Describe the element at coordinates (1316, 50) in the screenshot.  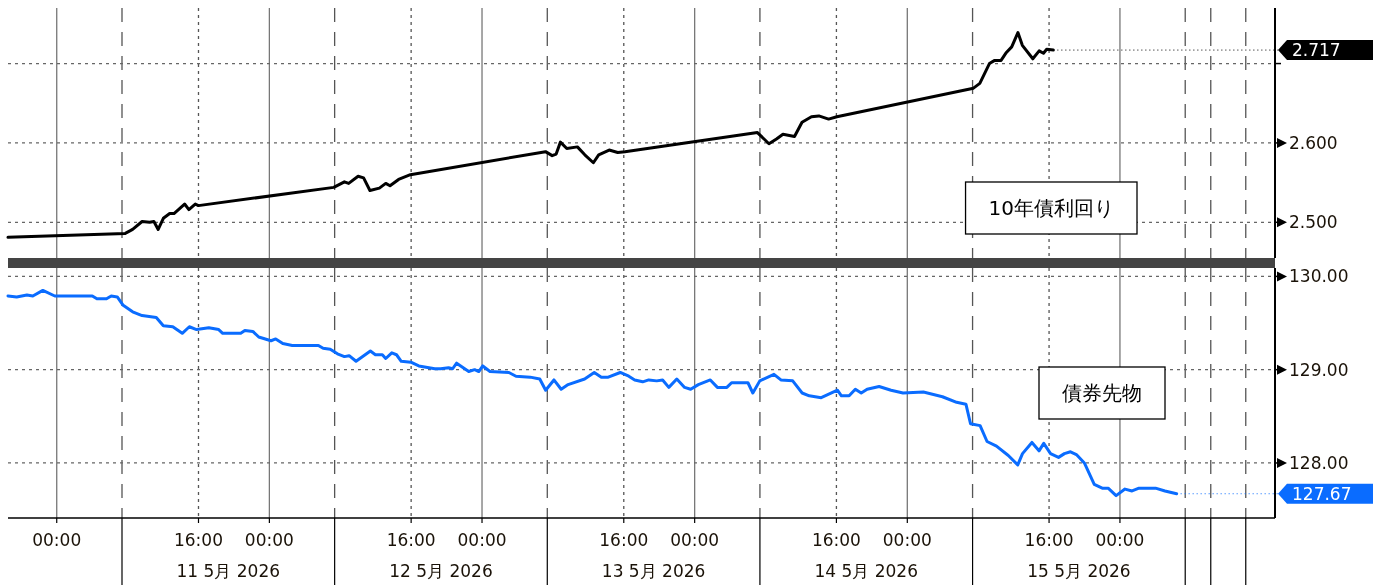
I see `data-label: 2.717` at that location.